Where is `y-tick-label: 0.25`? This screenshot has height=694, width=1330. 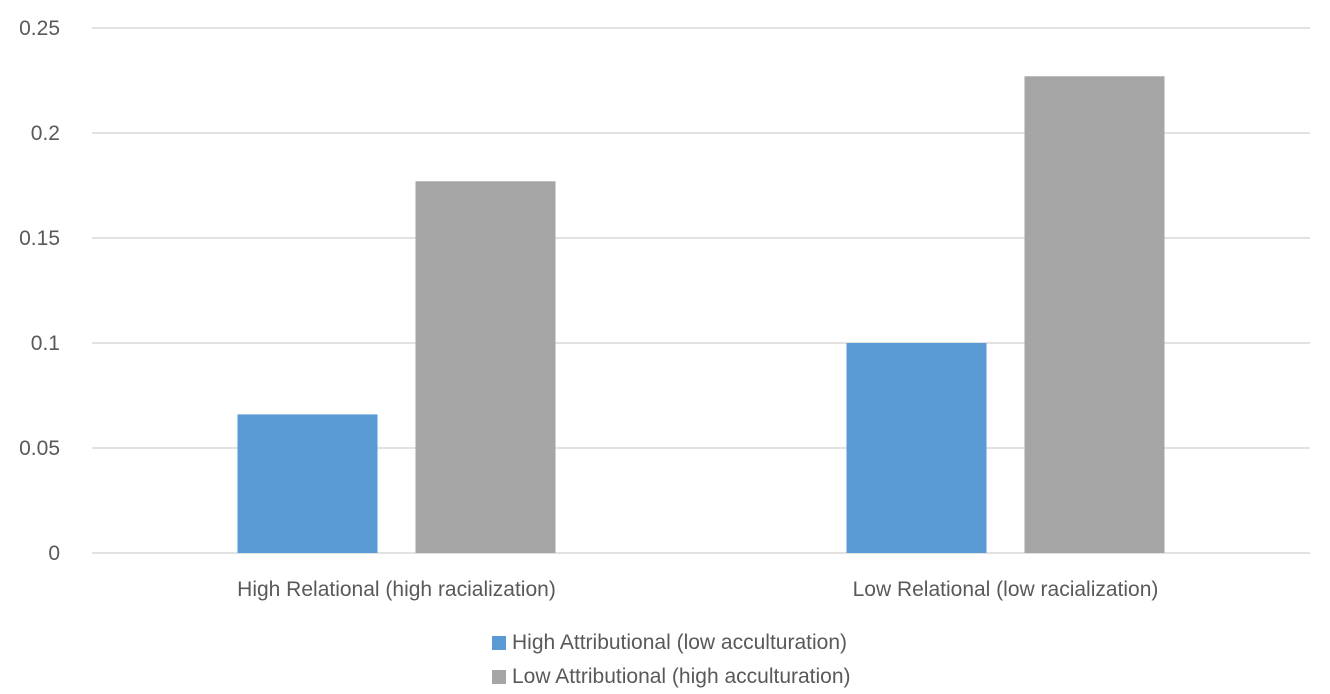 y-tick-label: 0.25 is located at coordinates (39, 28).